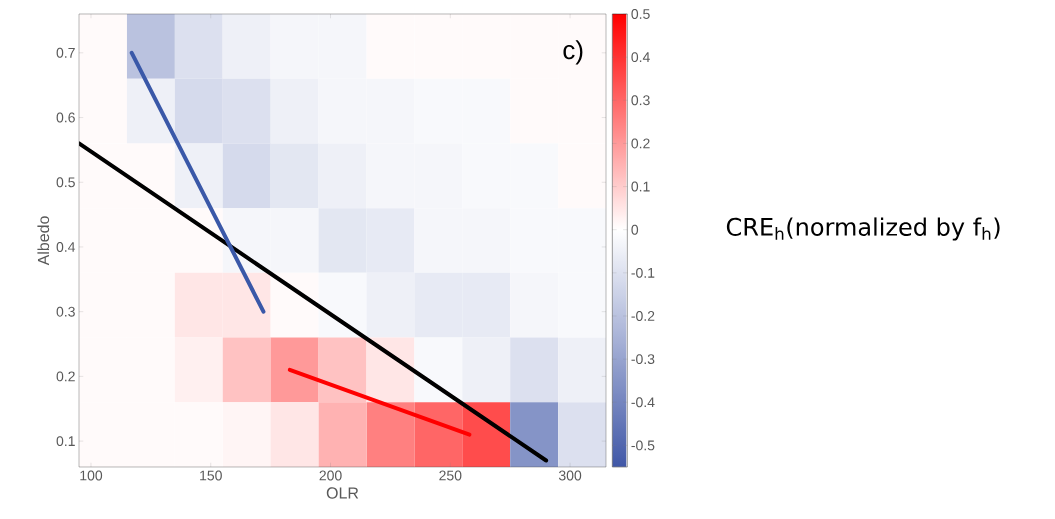 This screenshot has width=1055, height=519. I want to click on color-bar-label: 0.2, so click(640, 143).